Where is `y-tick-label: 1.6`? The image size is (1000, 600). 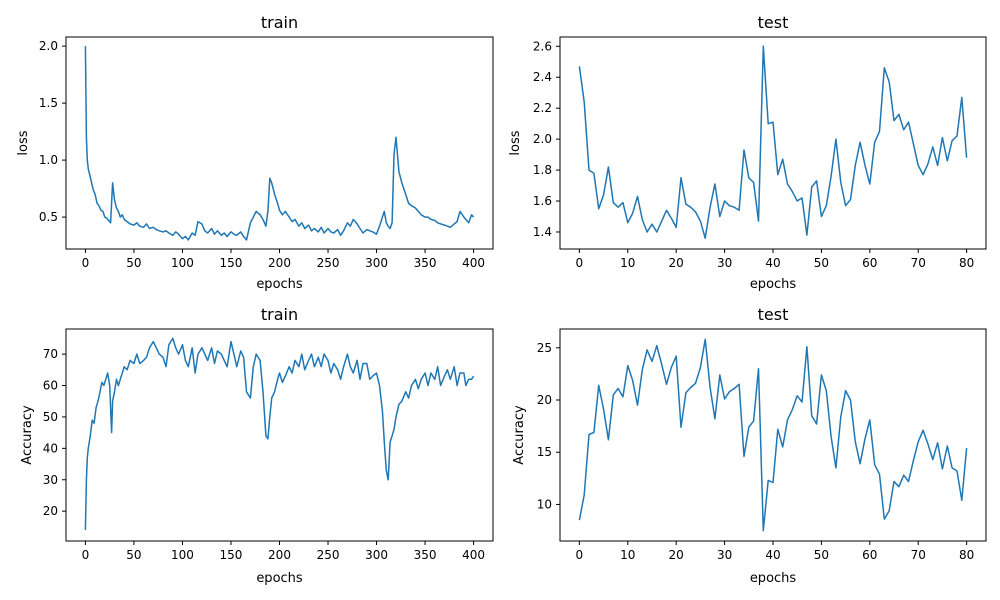 y-tick-label: 1.6 is located at coordinates (542, 201).